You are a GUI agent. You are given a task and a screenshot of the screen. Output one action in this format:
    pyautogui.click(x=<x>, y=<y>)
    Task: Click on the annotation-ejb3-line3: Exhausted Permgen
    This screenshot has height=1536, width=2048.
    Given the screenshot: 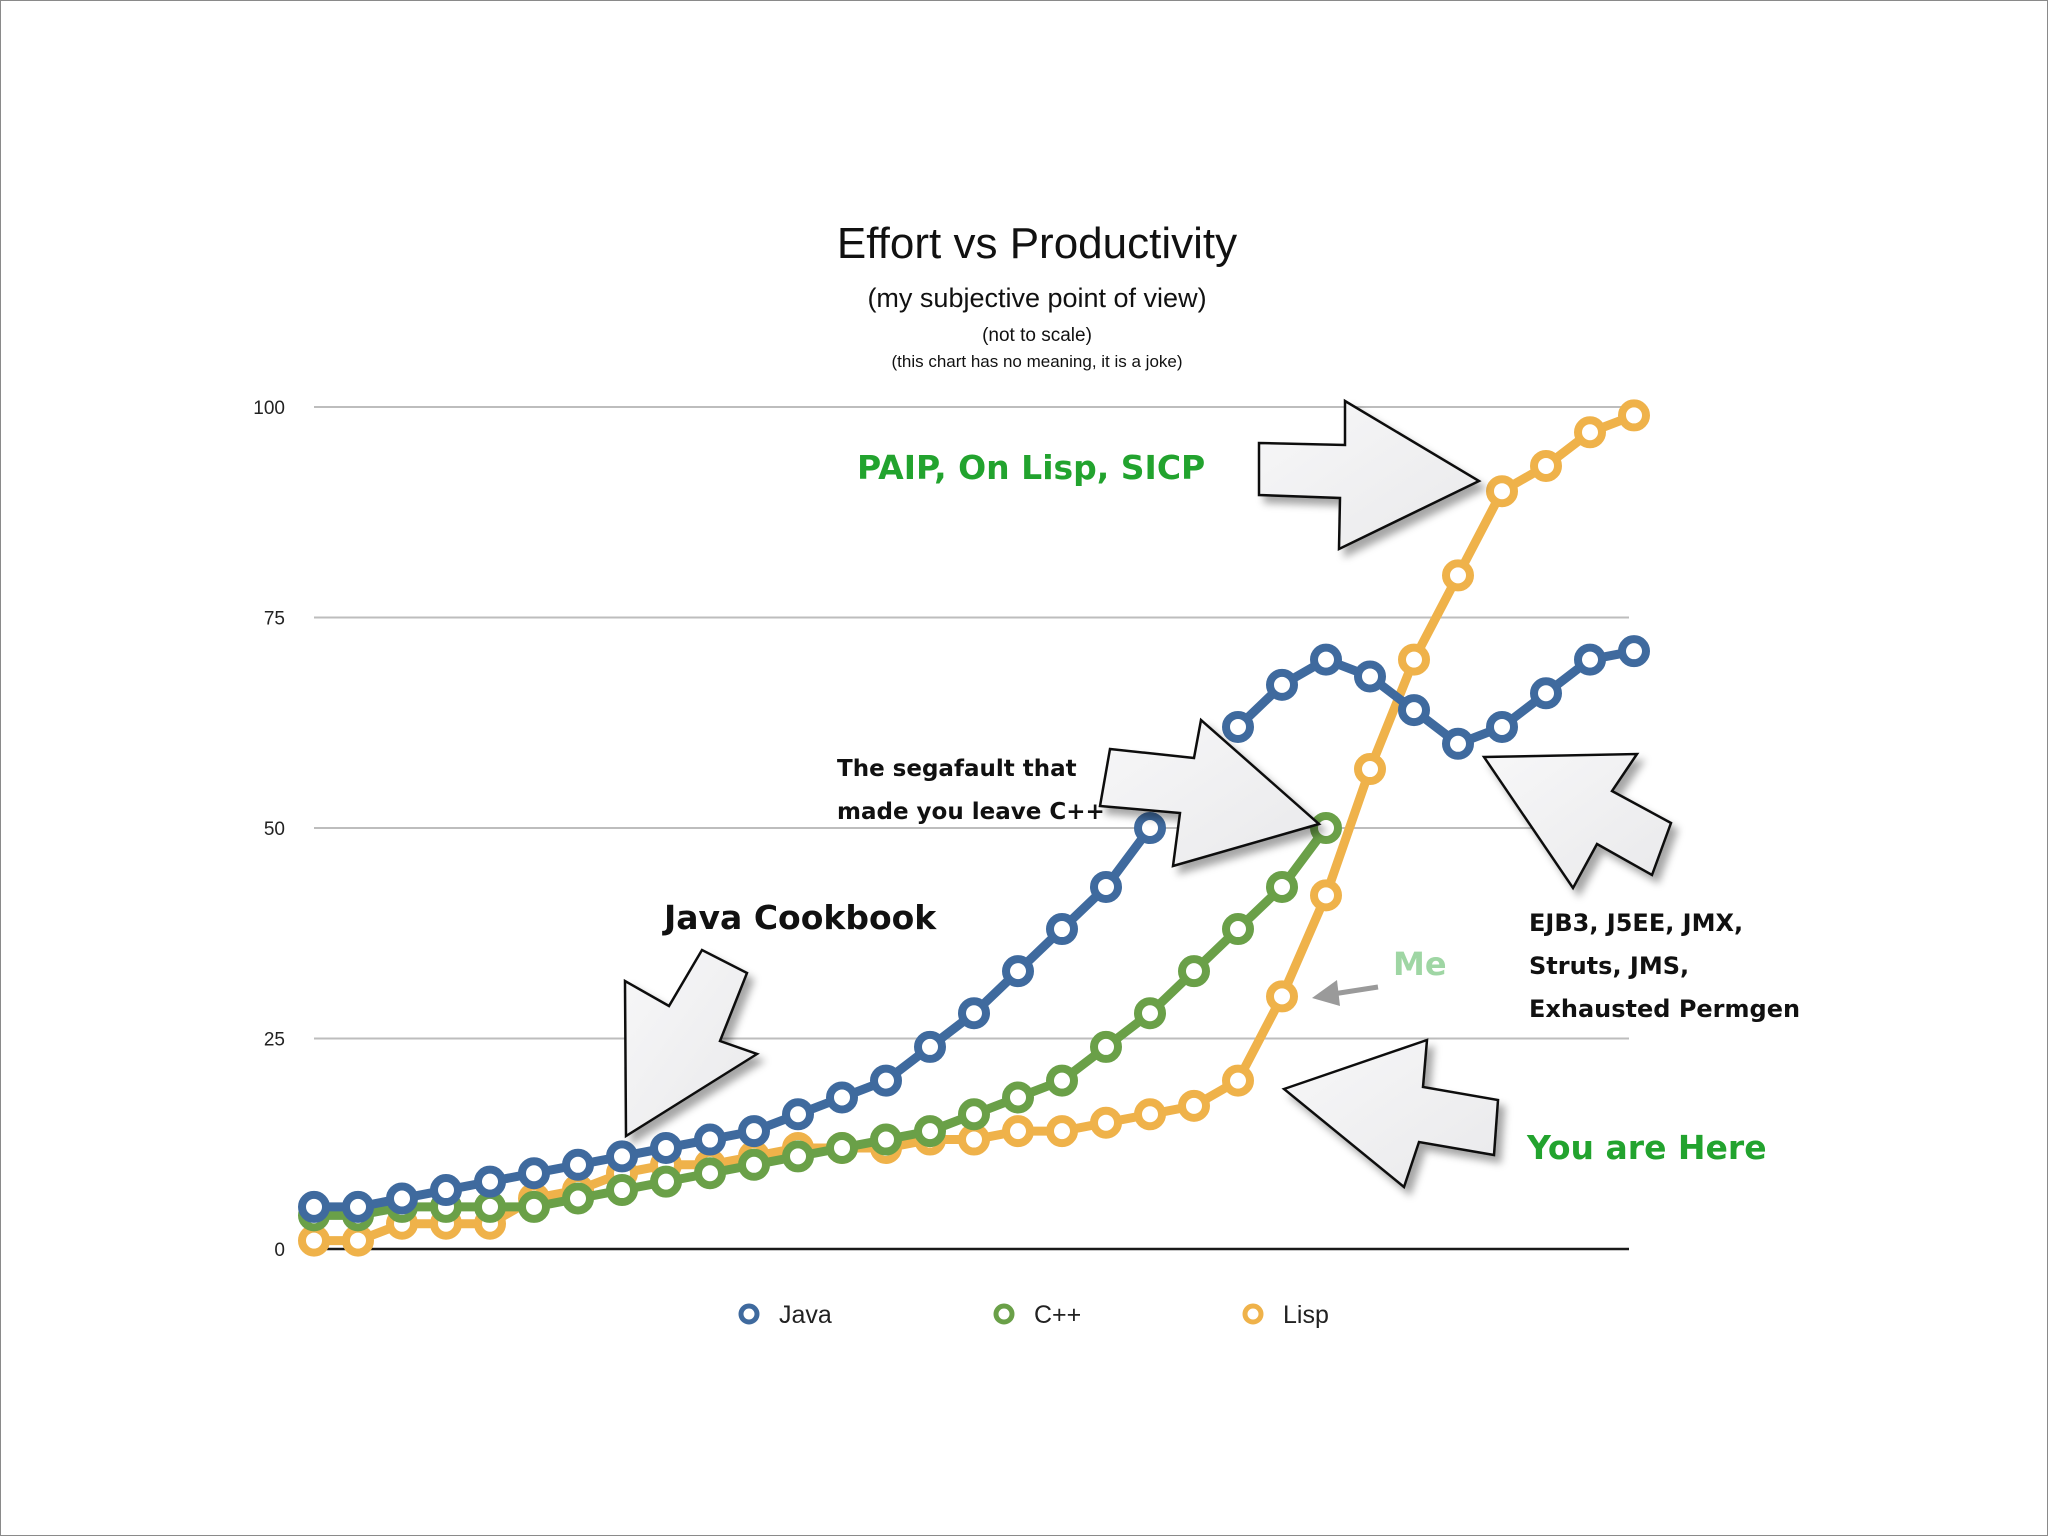 What is the action you would take?
    pyautogui.click(x=1664, y=1009)
    